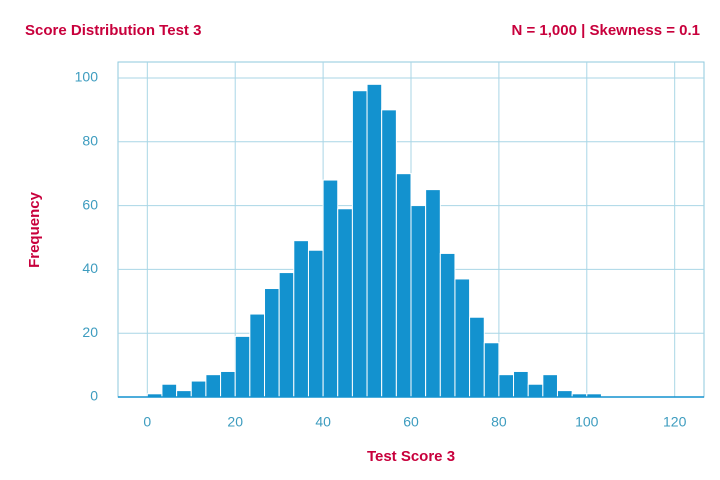  I want to click on x-tick-label: 120, so click(675, 422).